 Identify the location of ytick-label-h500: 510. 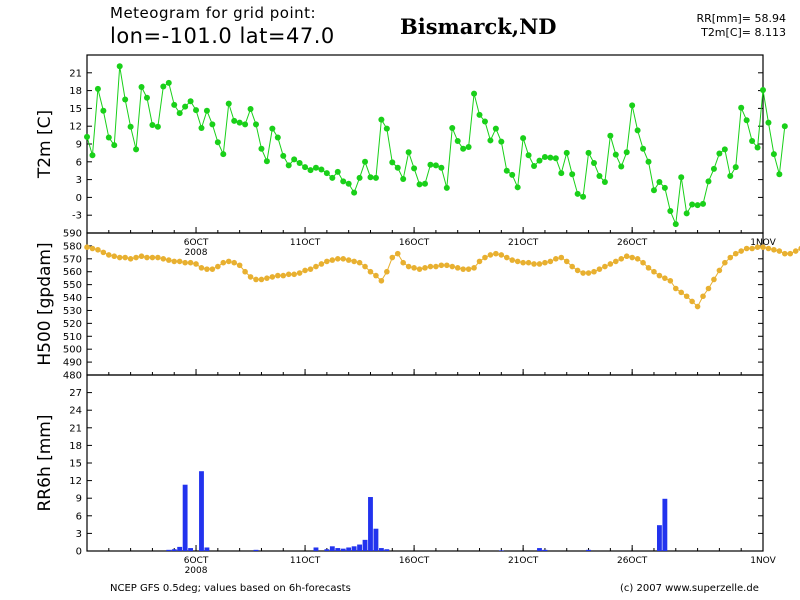
(72, 337).